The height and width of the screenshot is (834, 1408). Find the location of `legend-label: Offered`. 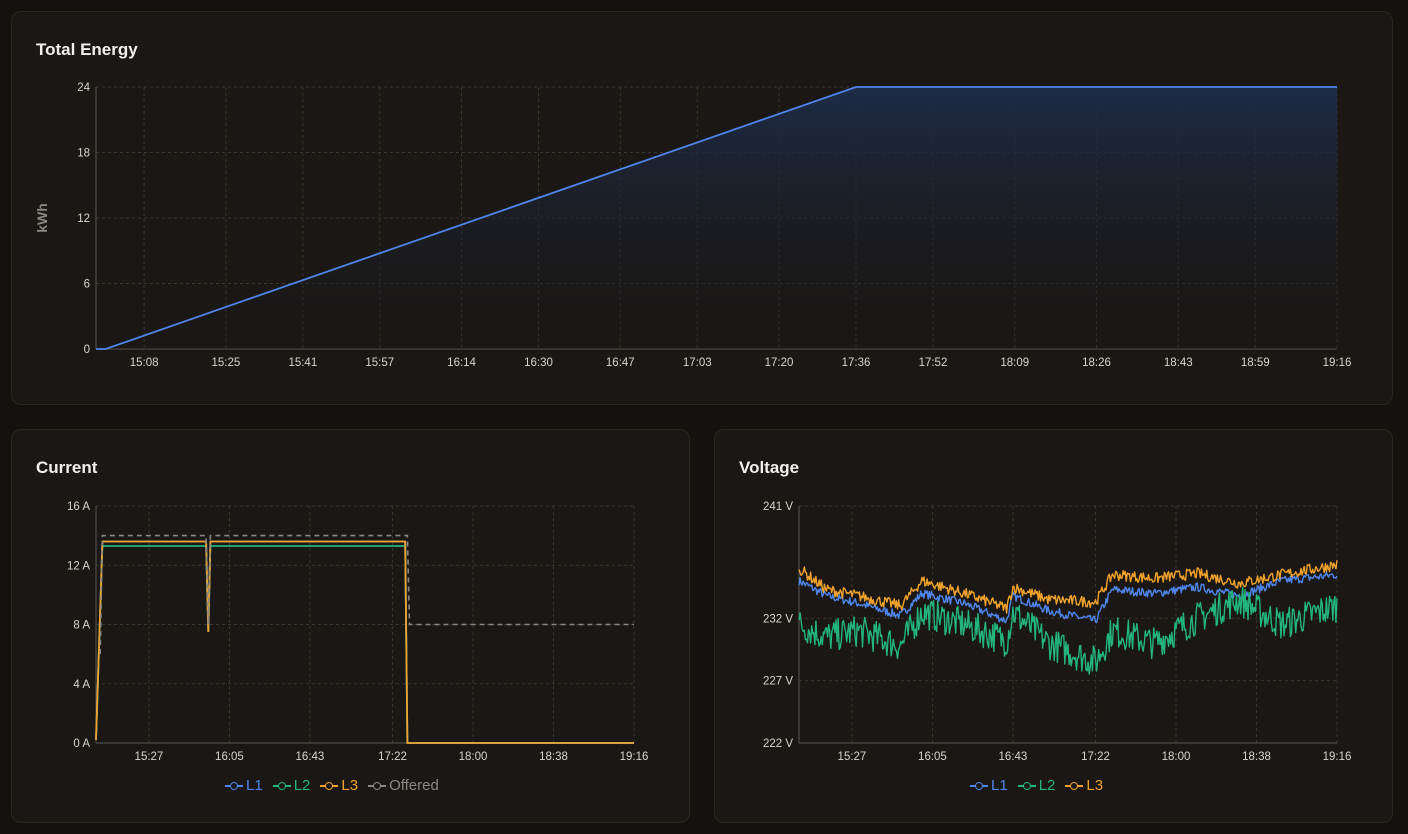

legend-label: Offered is located at coordinates (414, 785).